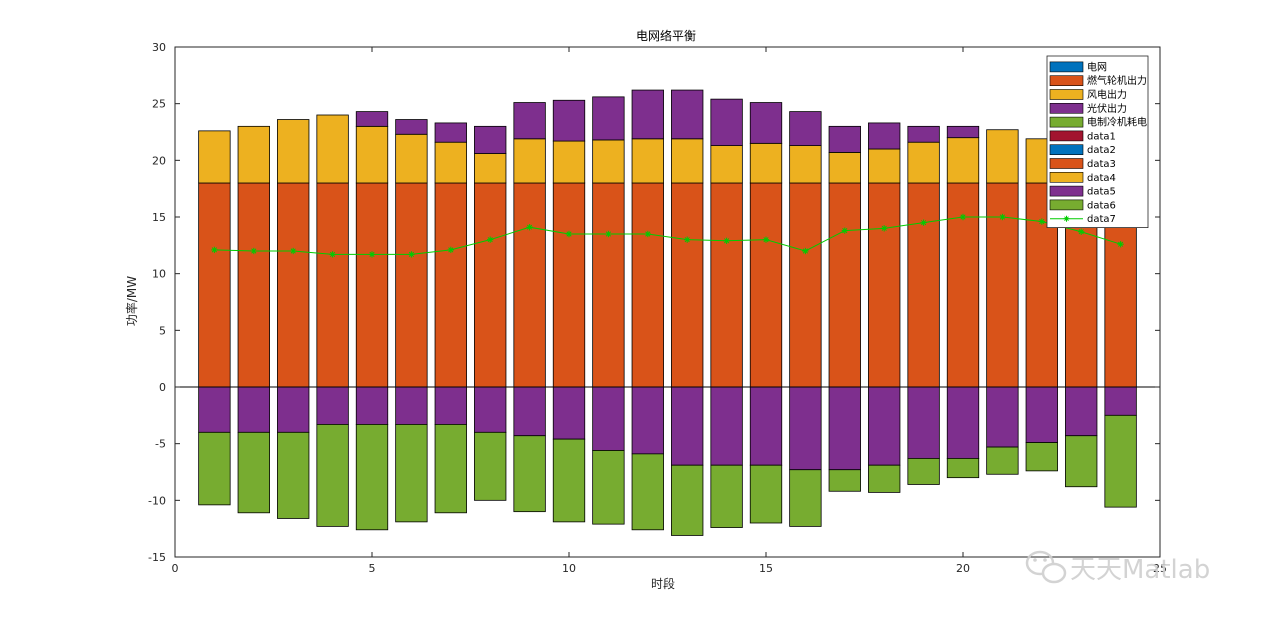 This screenshot has width=1280, height=625. What do you see at coordinates (1107, 94) in the screenshot?
I see `legend-label-3: 风电出力` at bounding box center [1107, 94].